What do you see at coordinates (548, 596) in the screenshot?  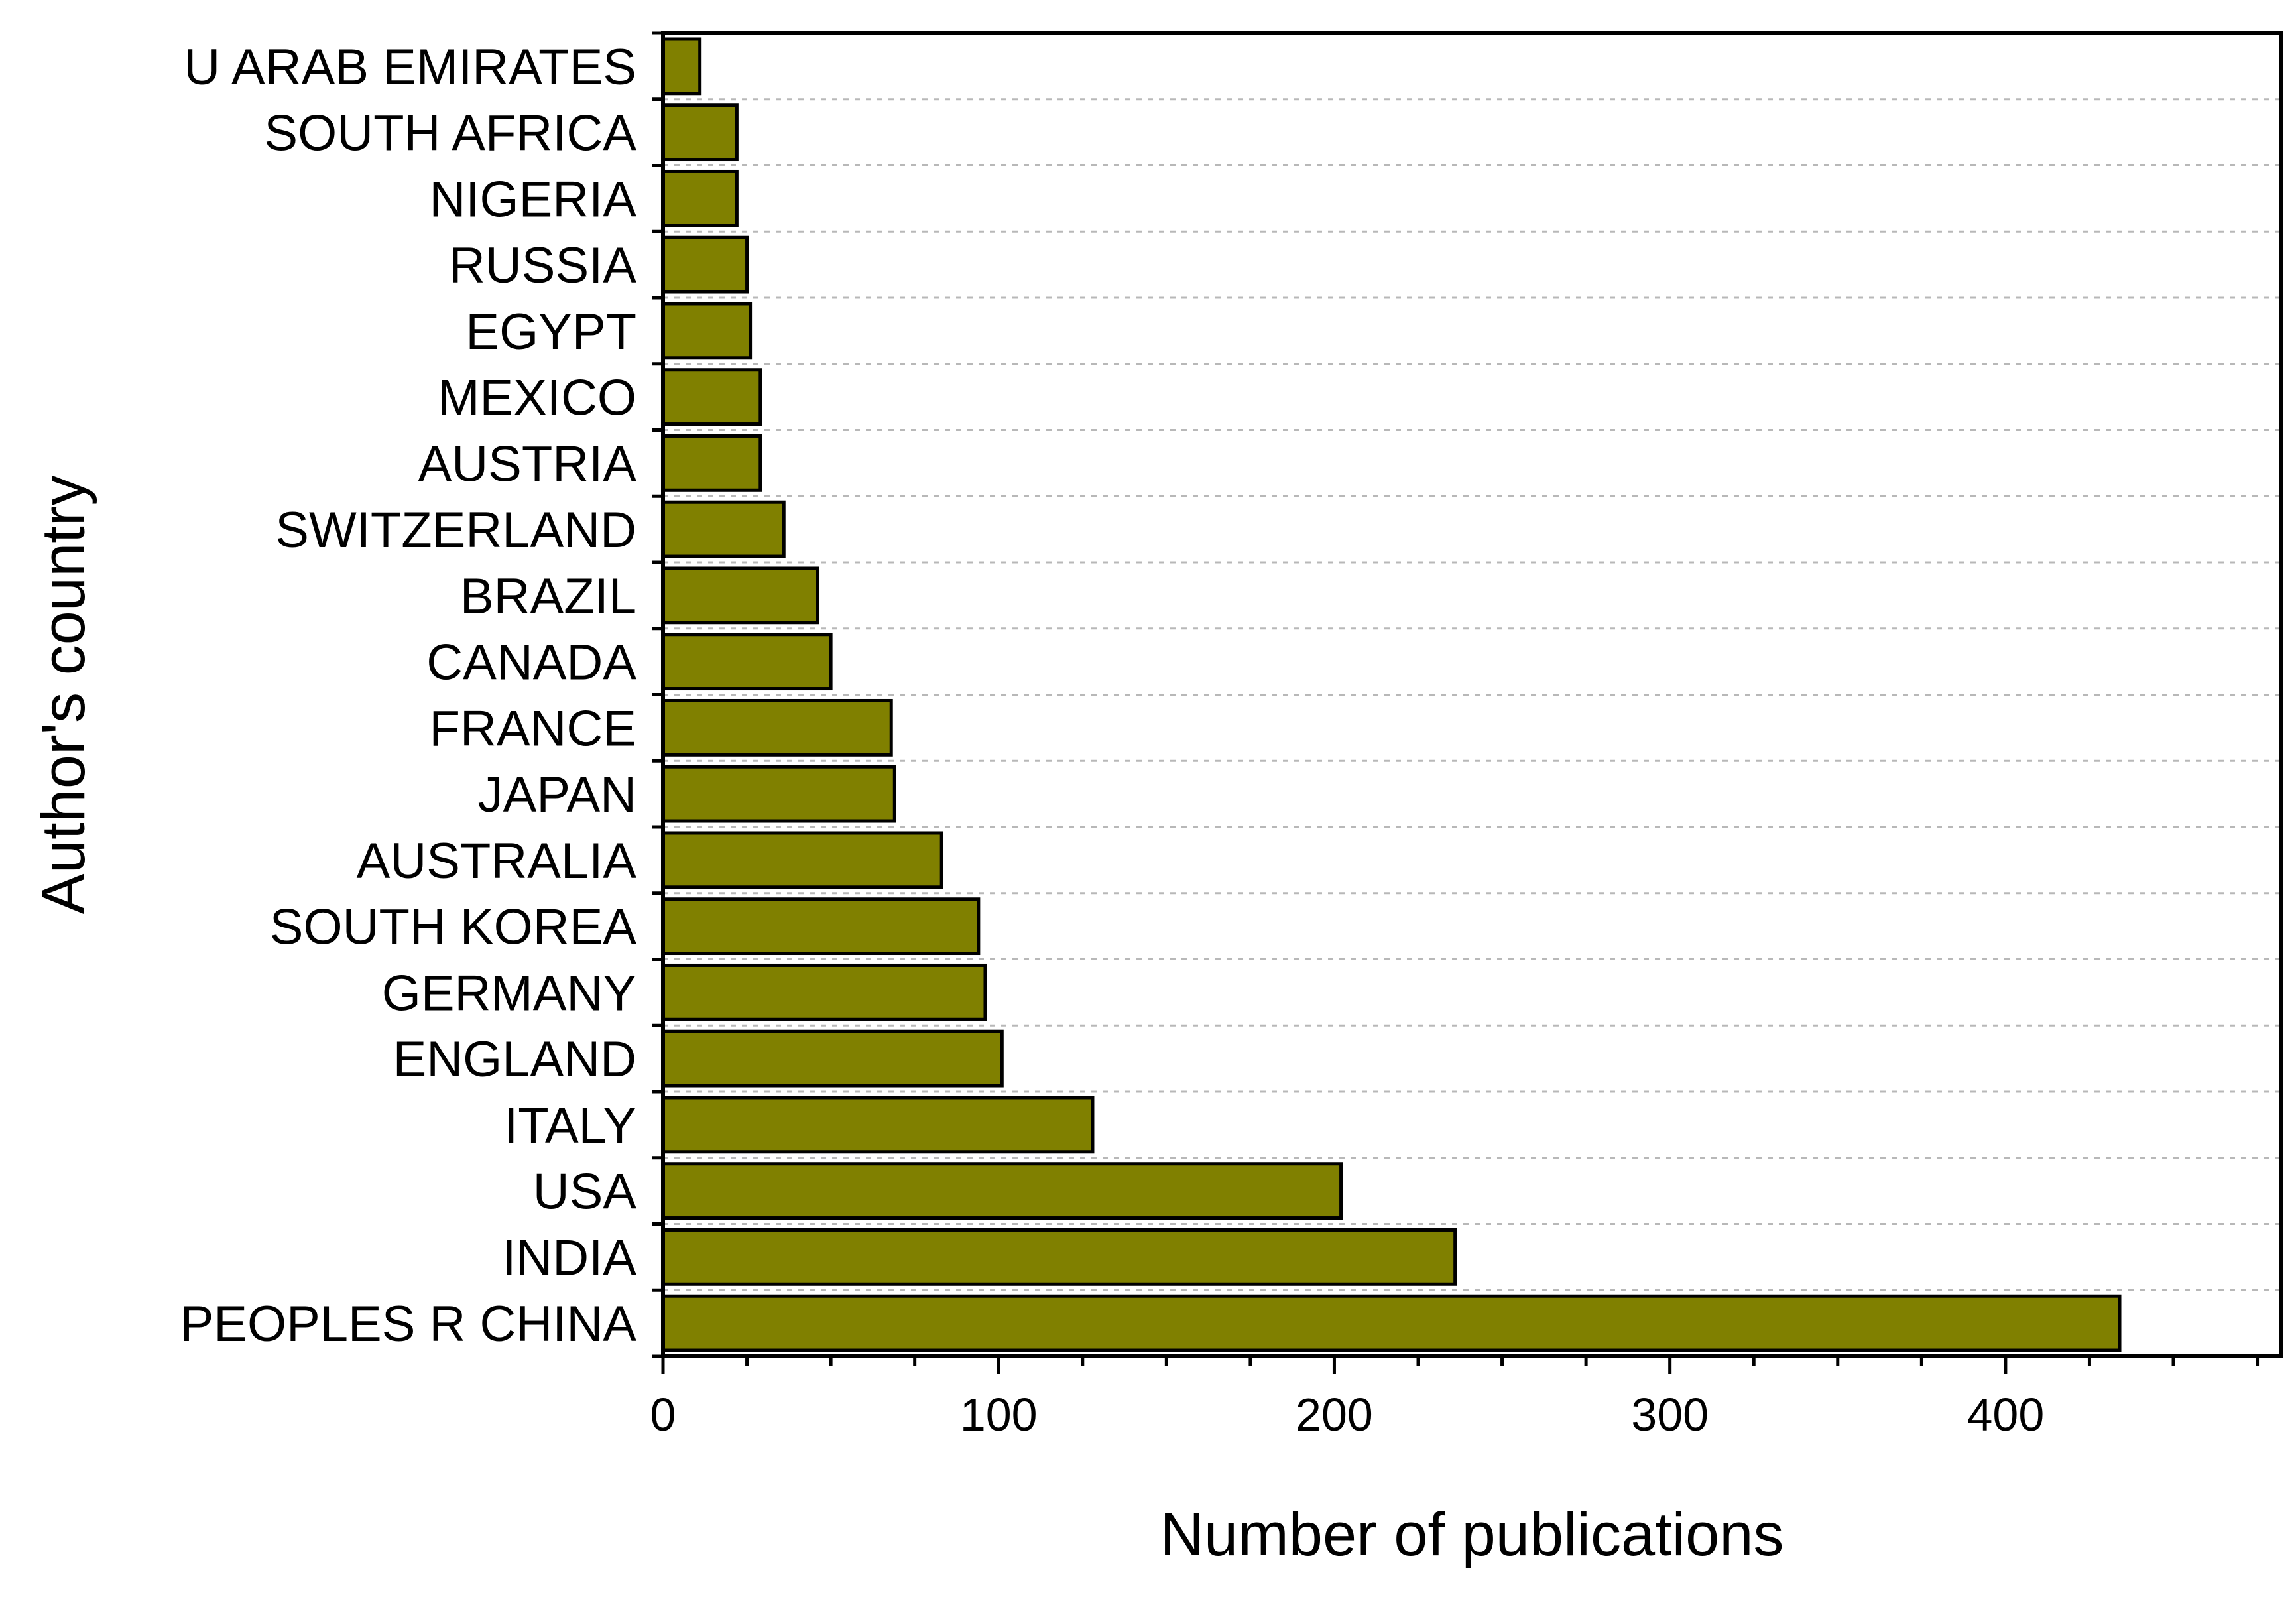 I see `category-label: BRAZIL` at bounding box center [548, 596].